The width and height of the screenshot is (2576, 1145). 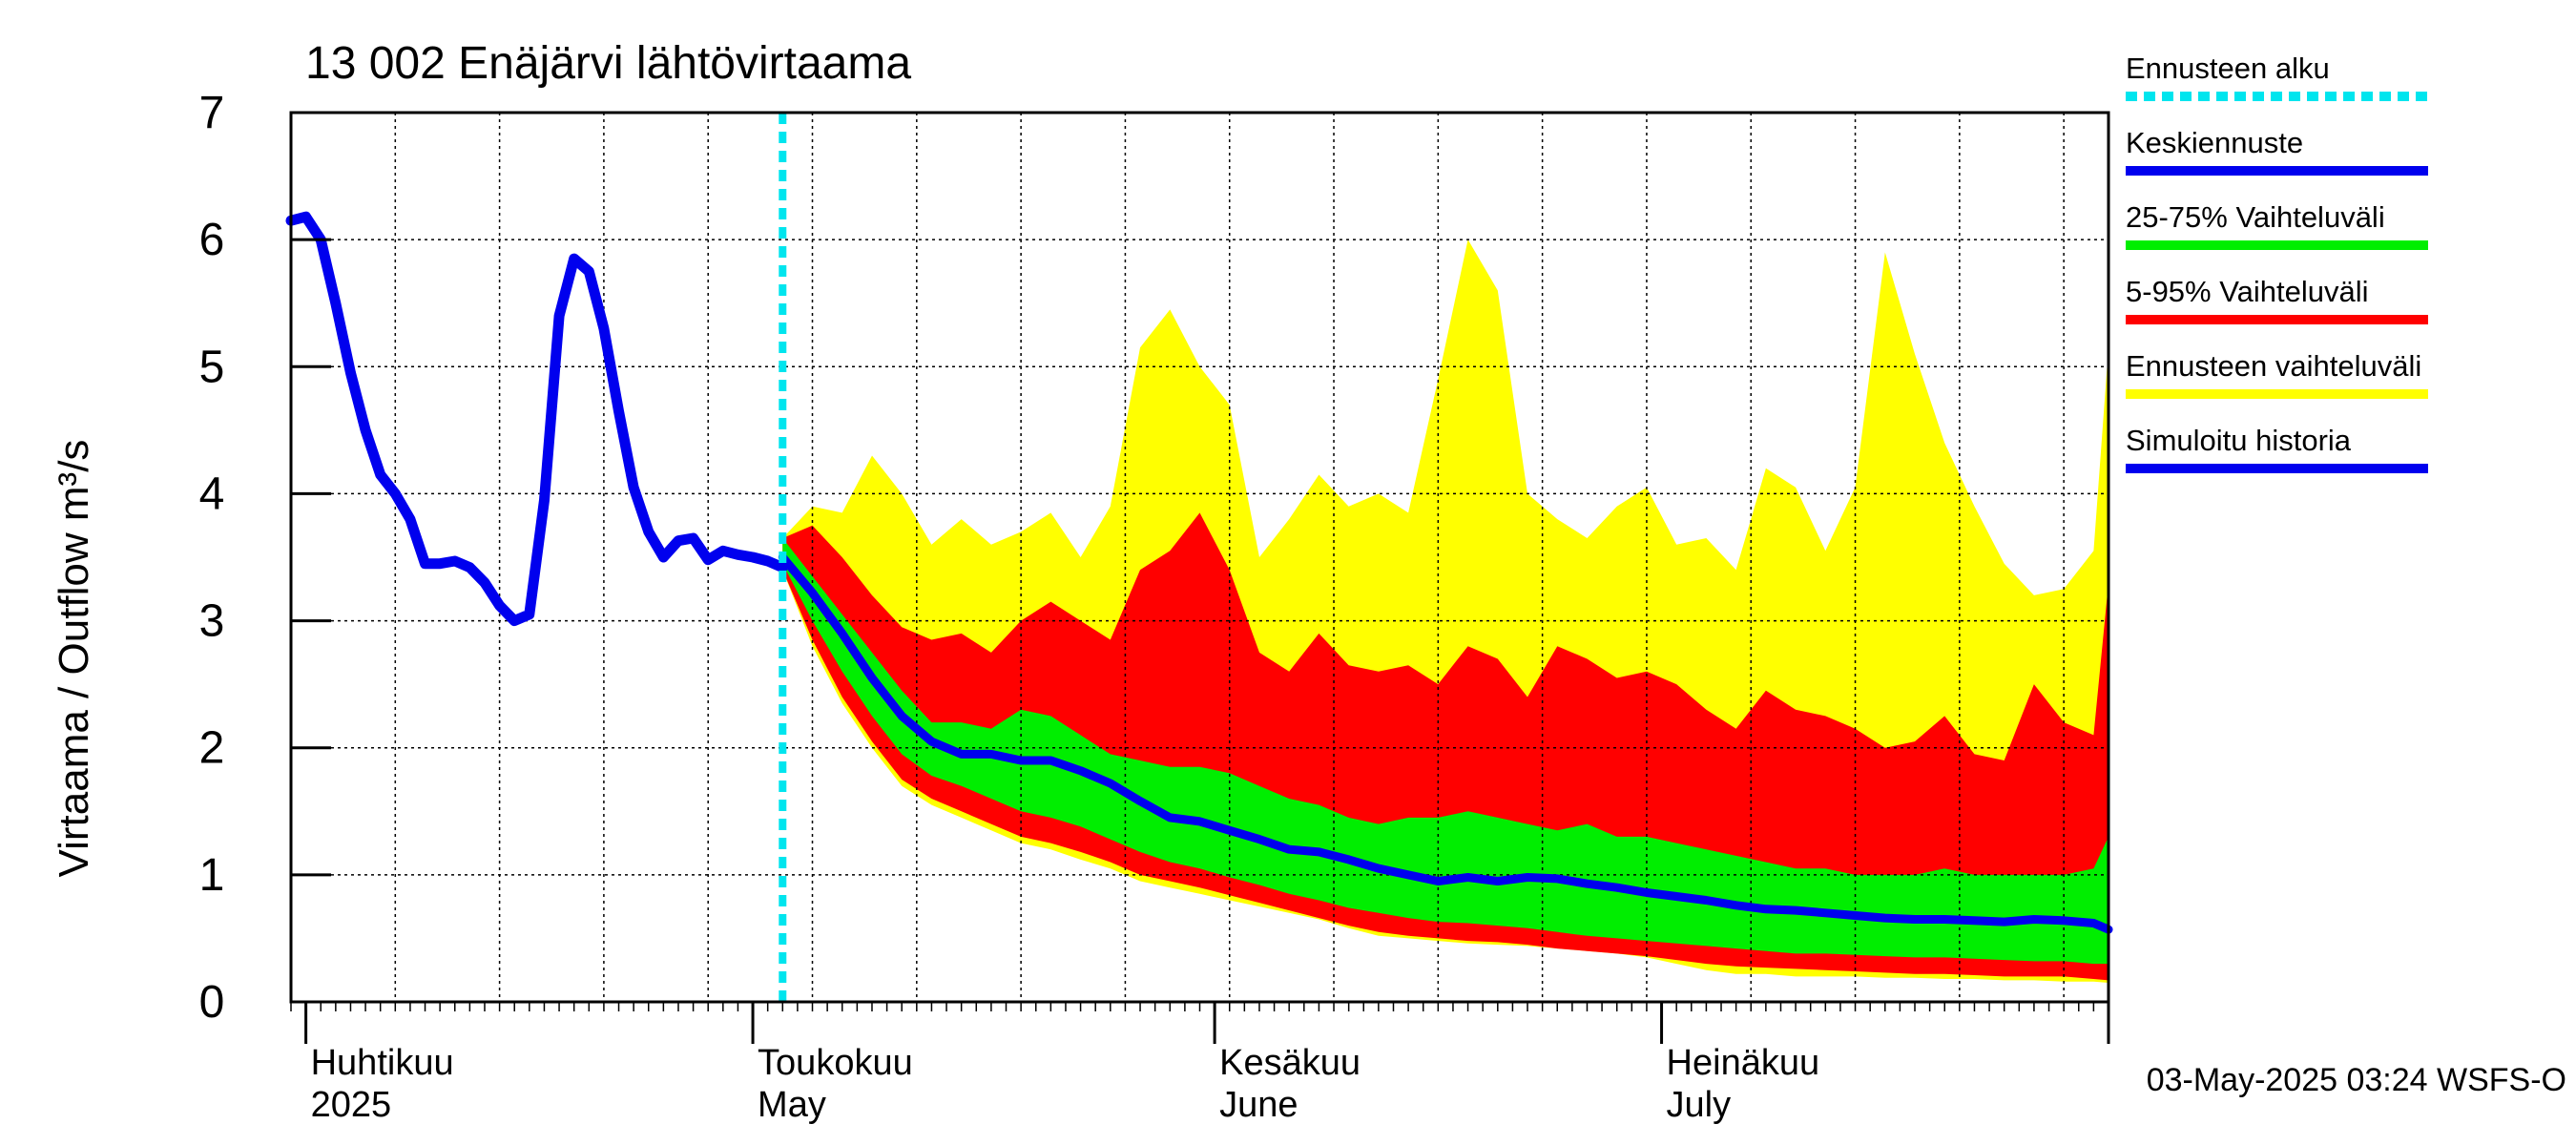 What do you see at coordinates (2255, 217) in the screenshot?
I see `legend-label-band-25-75: 25-75% Vaihteluväli` at bounding box center [2255, 217].